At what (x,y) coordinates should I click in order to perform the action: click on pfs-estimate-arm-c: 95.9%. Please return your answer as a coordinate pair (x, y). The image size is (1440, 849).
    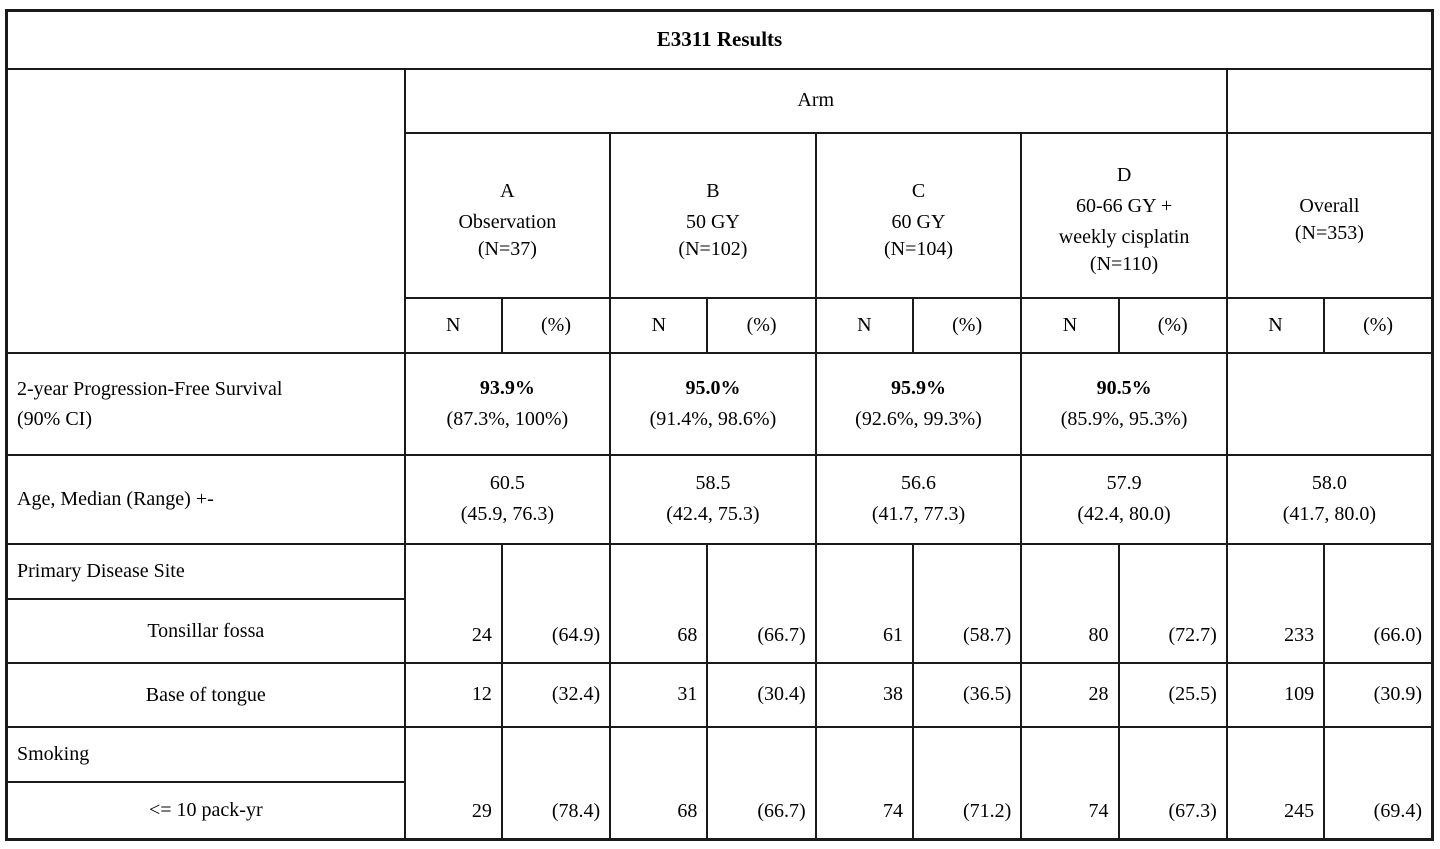
    Looking at the image, I should click on (918, 387).